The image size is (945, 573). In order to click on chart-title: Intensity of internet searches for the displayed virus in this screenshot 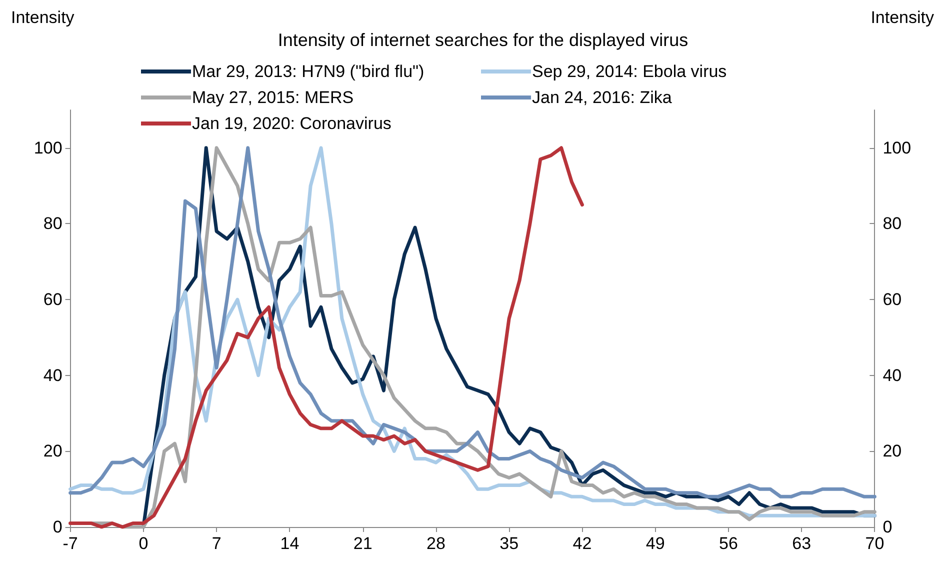, I will do `click(483, 40)`.